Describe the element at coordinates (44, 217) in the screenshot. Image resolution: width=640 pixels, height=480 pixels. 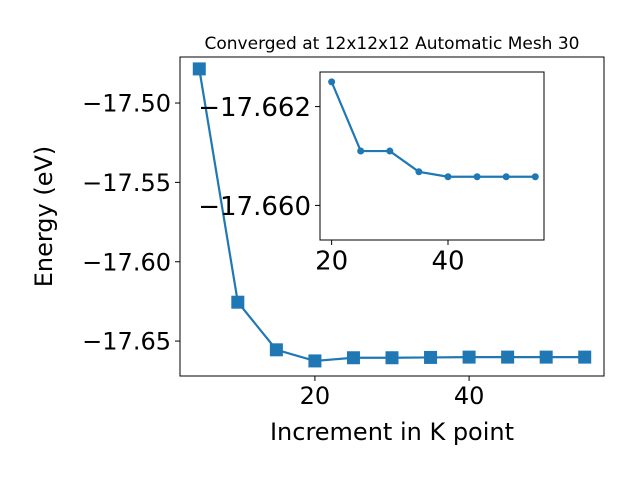
I see `y-axis-label: Energy (eV)` at that location.